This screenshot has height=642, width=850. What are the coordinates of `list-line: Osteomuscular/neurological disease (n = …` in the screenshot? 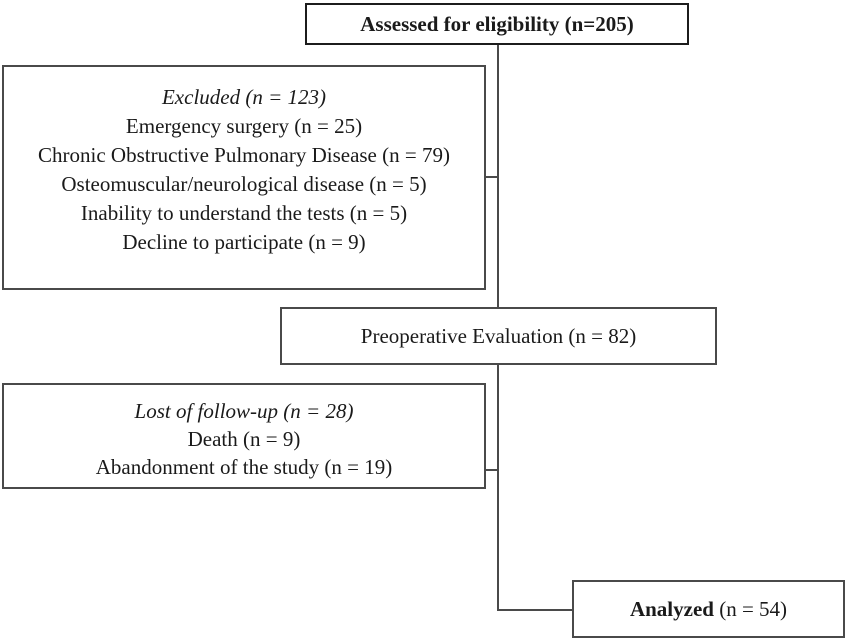 It's located at (244, 184).